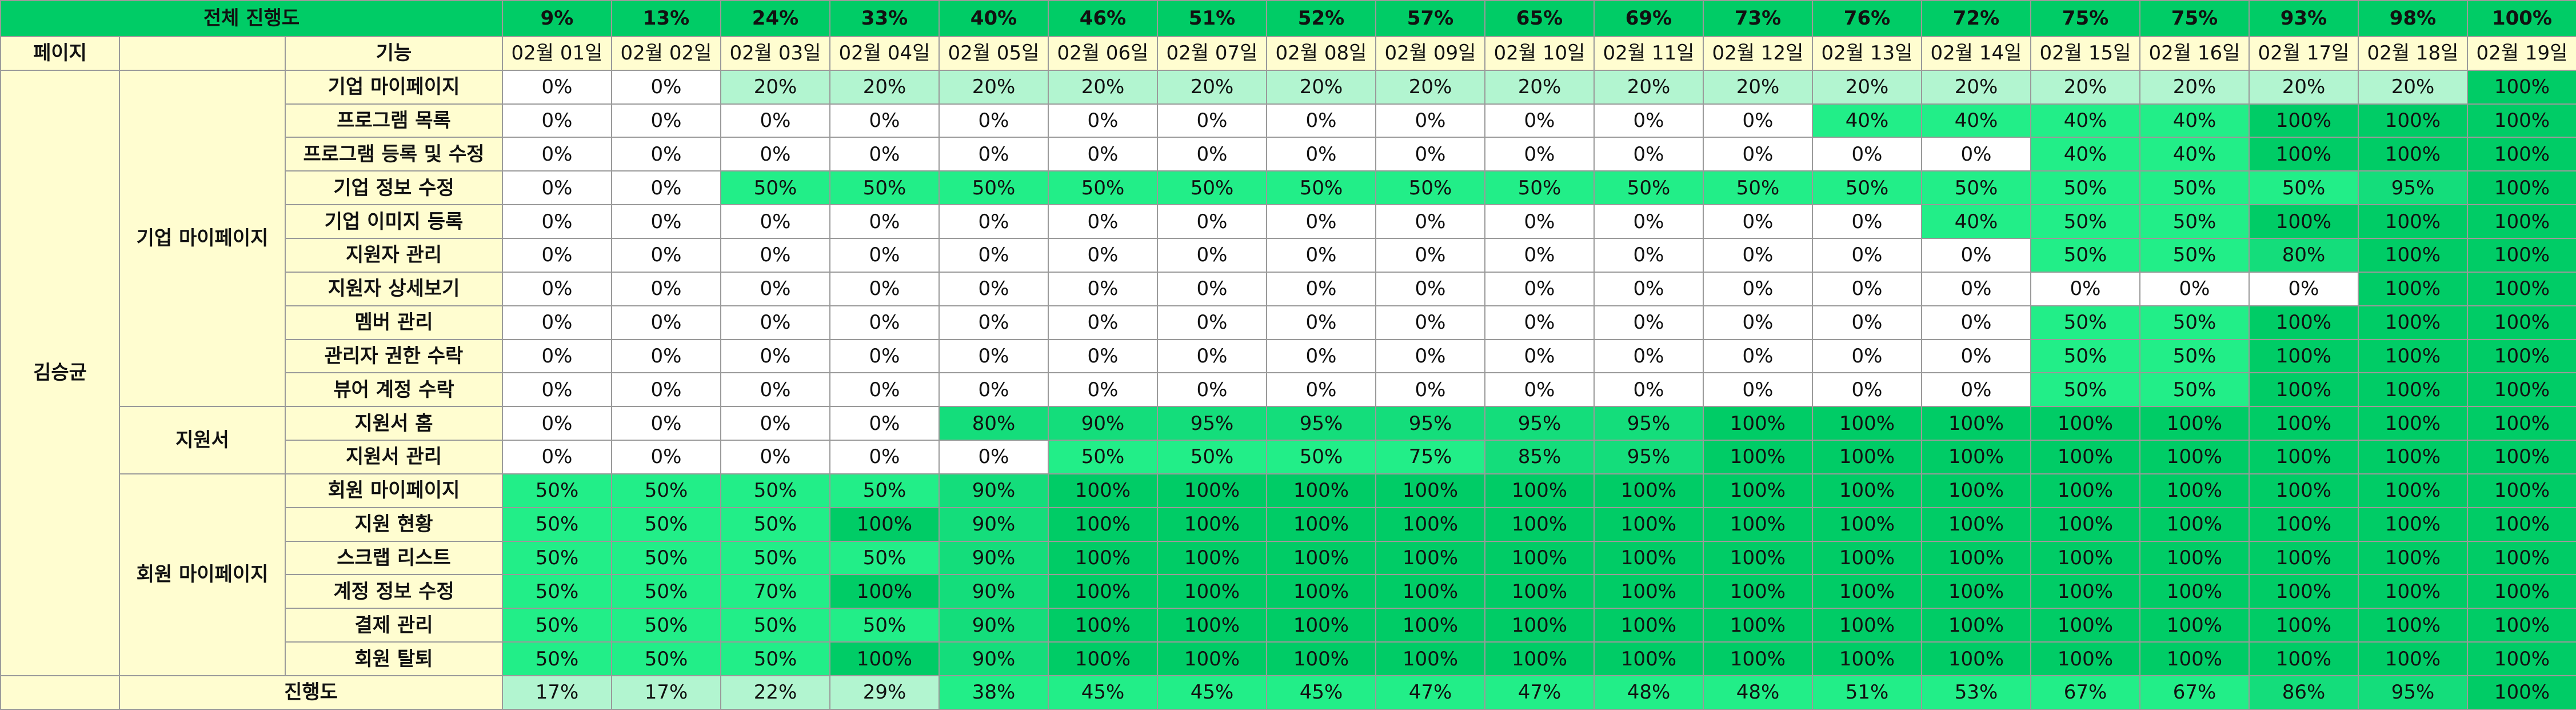  What do you see at coordinates (2303, 255) in the screenshot?
I see `progress-cell: 80%` at bounding box center [2303, 255].